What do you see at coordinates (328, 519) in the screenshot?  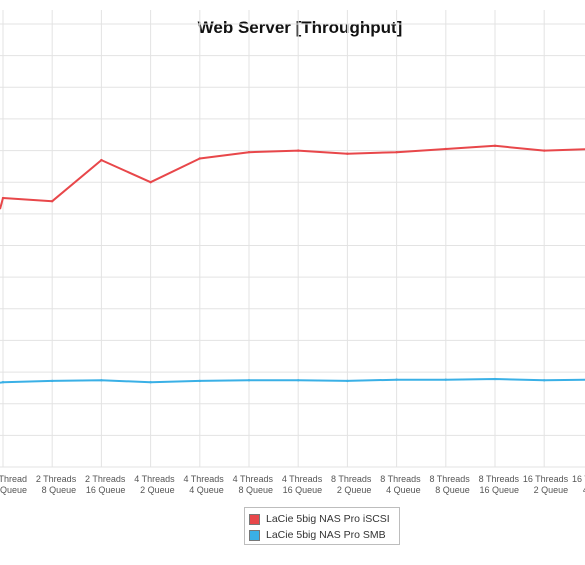 I see `legend-label-iscsi: LaCie 5big NAS Pro iSCSI` at bounding box center [328, 519].